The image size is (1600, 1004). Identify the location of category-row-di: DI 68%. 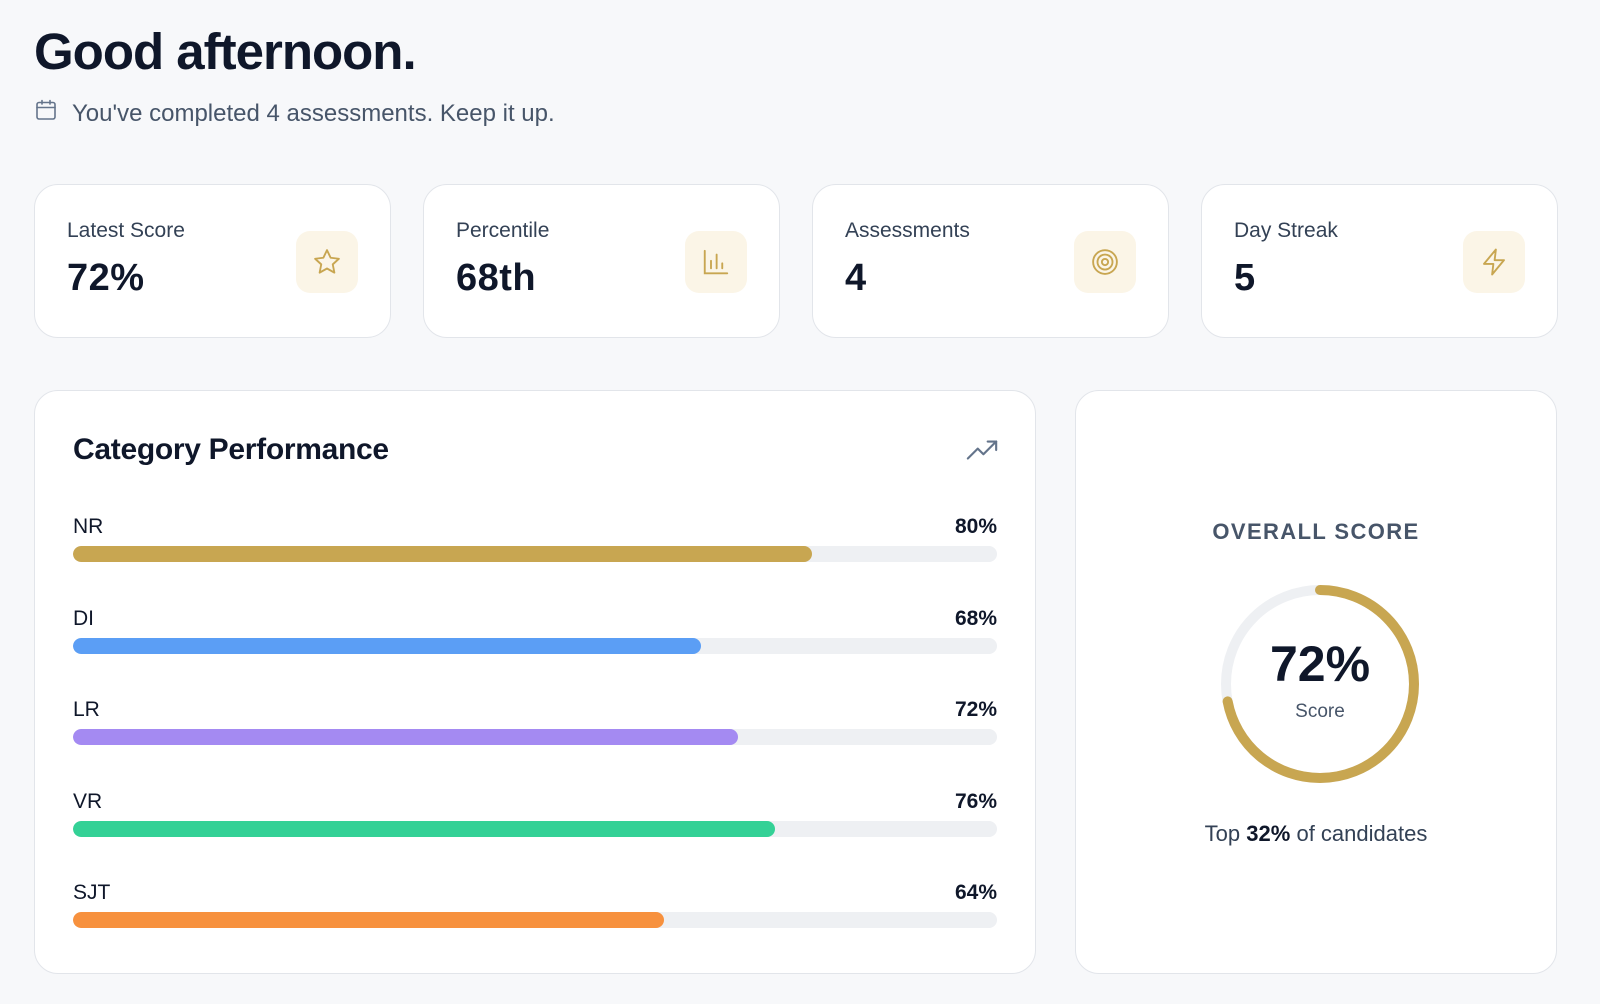
(535, 653).